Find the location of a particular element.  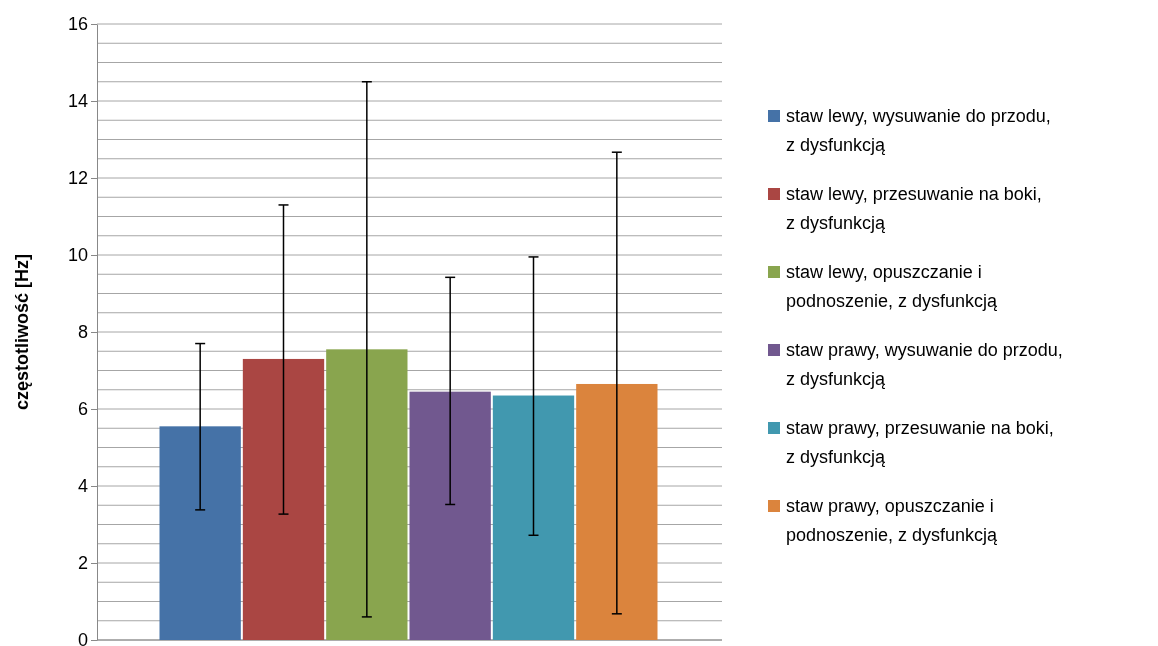

y-tick-label: 4 is located at coordinates (82, 486).